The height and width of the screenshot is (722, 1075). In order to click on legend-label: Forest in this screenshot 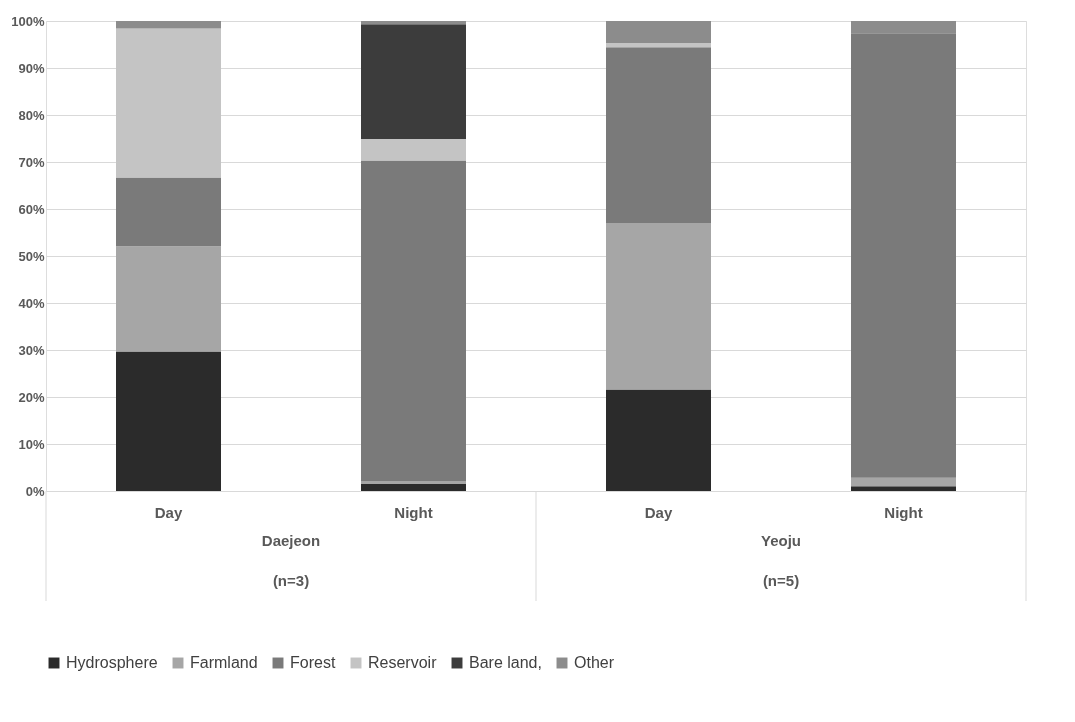, I will do `click(313, 662)`.